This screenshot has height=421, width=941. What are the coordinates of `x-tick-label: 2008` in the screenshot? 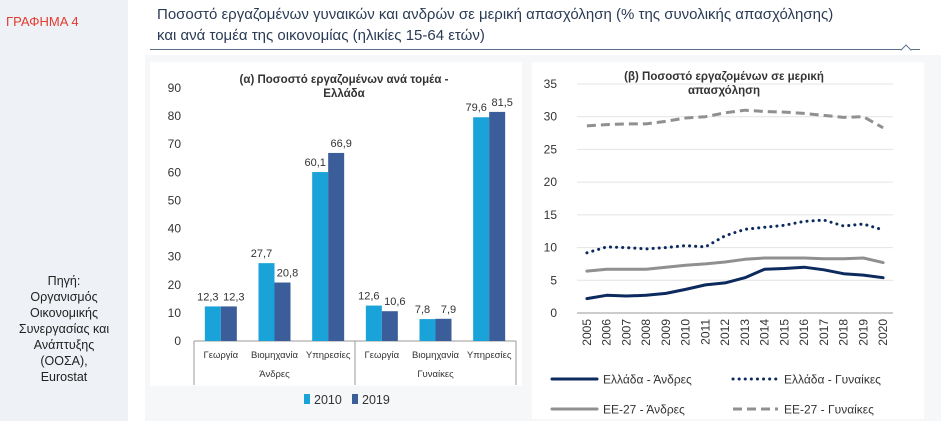 It's located at (646, 332).